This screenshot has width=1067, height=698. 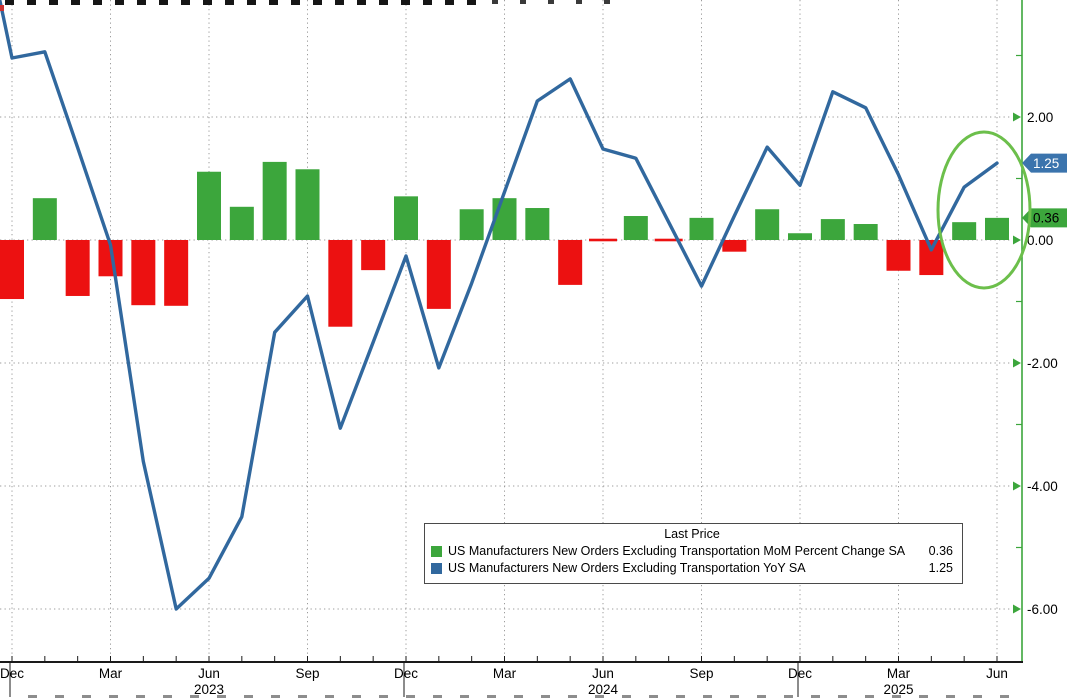 What do you see at coordinates (701, 228) in the screenshot?
I see `bar-Sep 2024` at bounding box center [701, 228].